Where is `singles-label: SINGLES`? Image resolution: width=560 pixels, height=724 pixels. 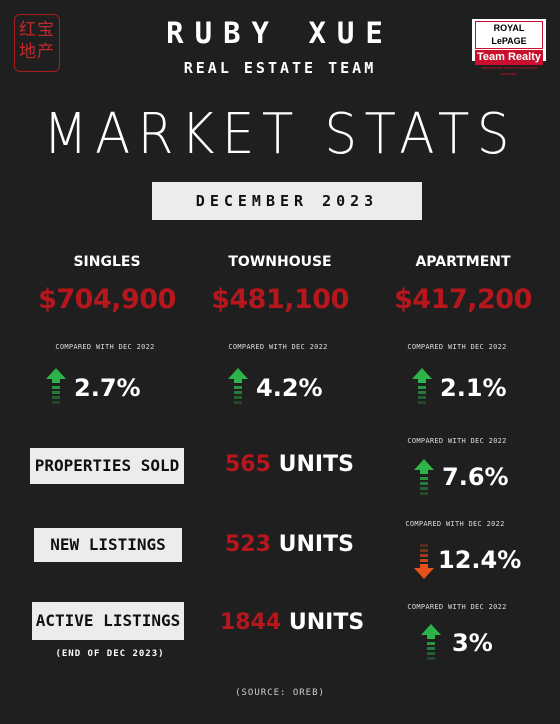
singles-label: SINGLES is located at coordinates (107, 262).